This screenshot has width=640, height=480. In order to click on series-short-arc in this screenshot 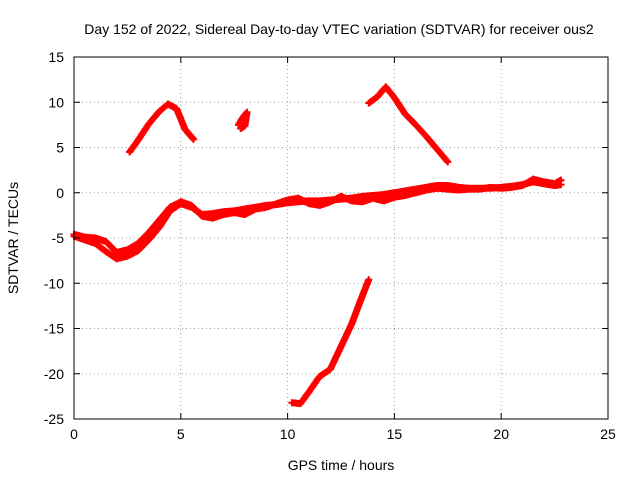, I will do `click(242, 120)`.